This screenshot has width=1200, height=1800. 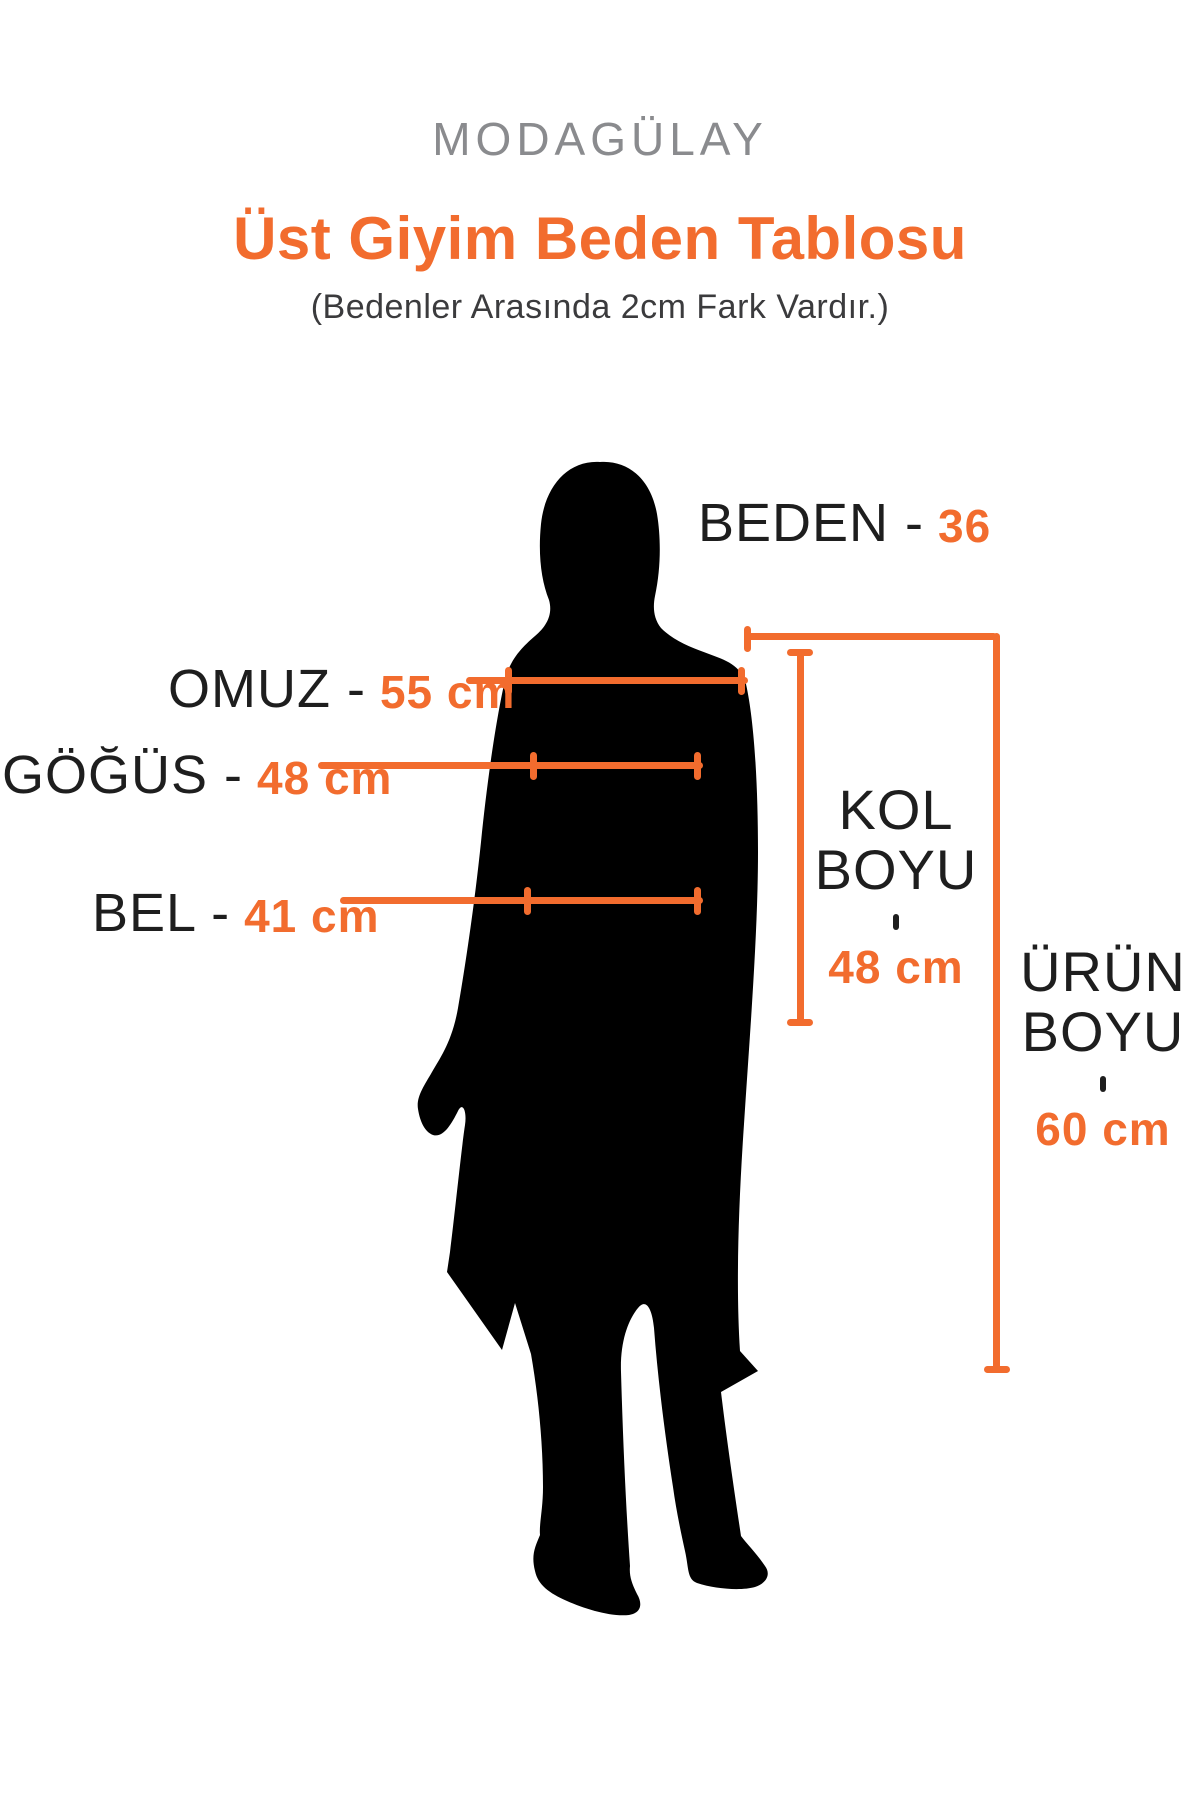 What do you see at coordinates (607, 680) in the screenshot?
I see `shoulder-measure-line` at bounding box center [607, 680].